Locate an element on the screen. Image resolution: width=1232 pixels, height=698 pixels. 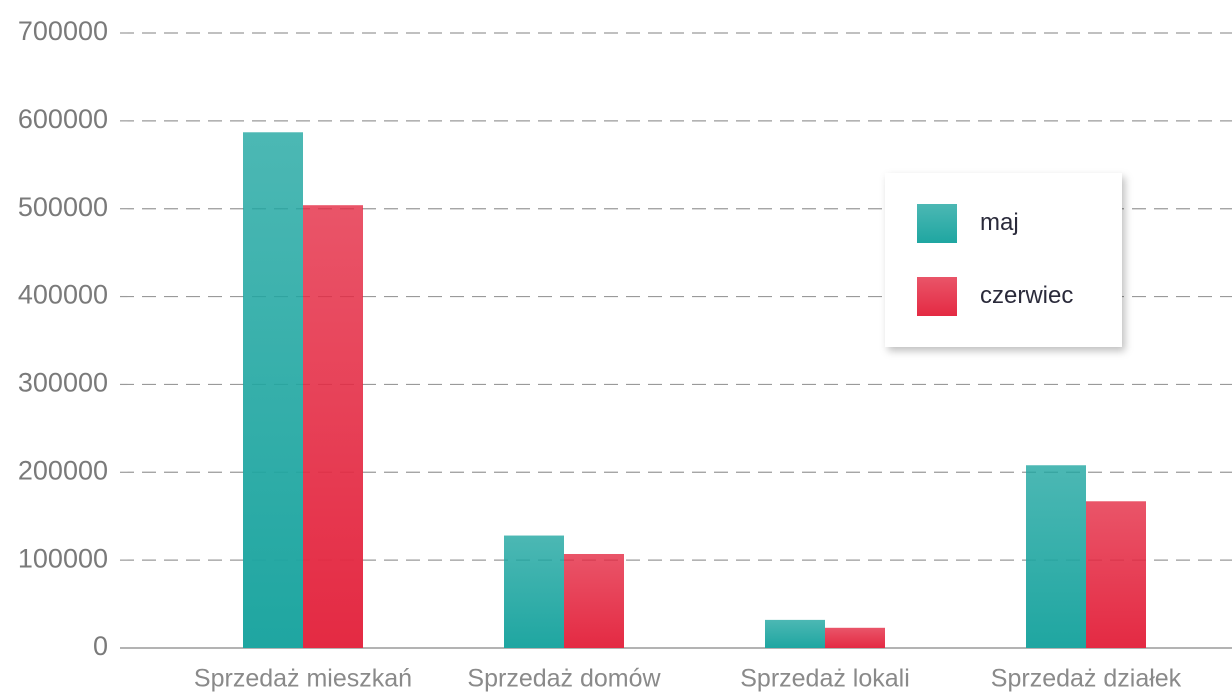
x-tick-label: Sprzedaż domów is located at coordinates (564, 679).